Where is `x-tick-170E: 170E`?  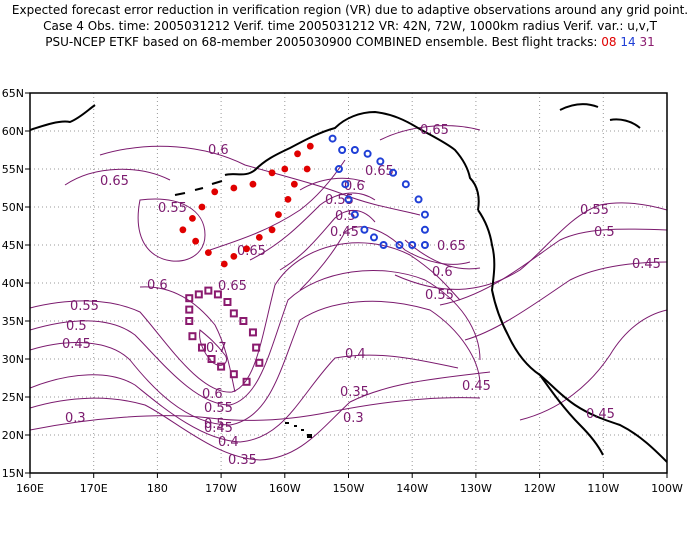 x-tick-170E: 170E is located at coordinates (94, 488).